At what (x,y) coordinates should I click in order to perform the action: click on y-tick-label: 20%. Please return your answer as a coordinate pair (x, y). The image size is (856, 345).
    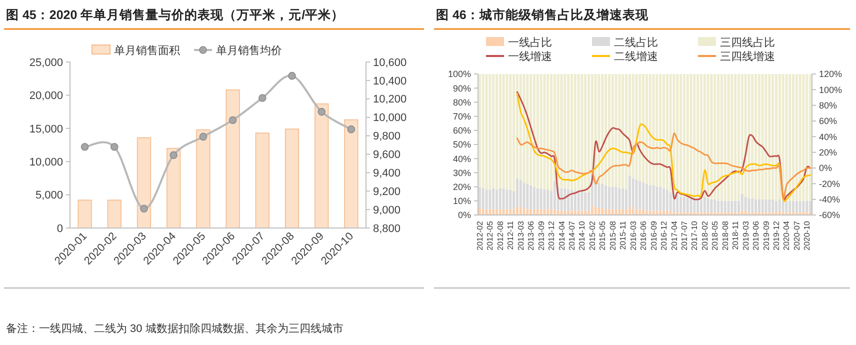
    Looking at the image, I should click on (461, 187).